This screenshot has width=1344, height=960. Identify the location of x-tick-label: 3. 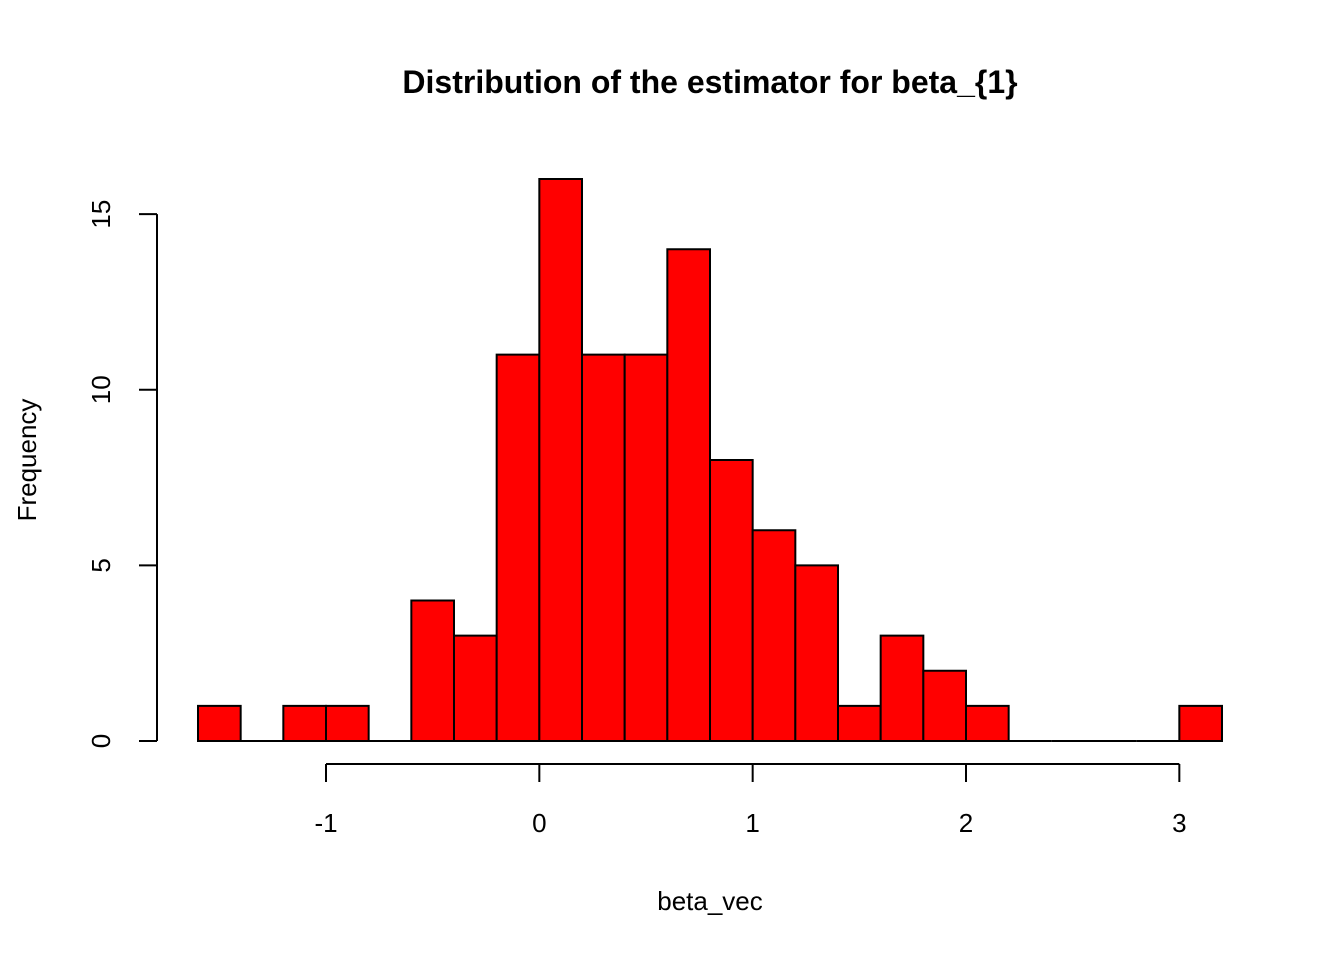
(1179, 823).